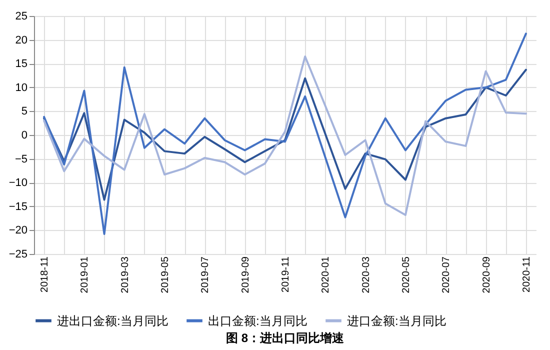 The image size is (550, 350). What do you see at coordinates (246, 275) in the screenshot?
I see `x-tick-label: 2019-09` at bounding box center [246, 275].